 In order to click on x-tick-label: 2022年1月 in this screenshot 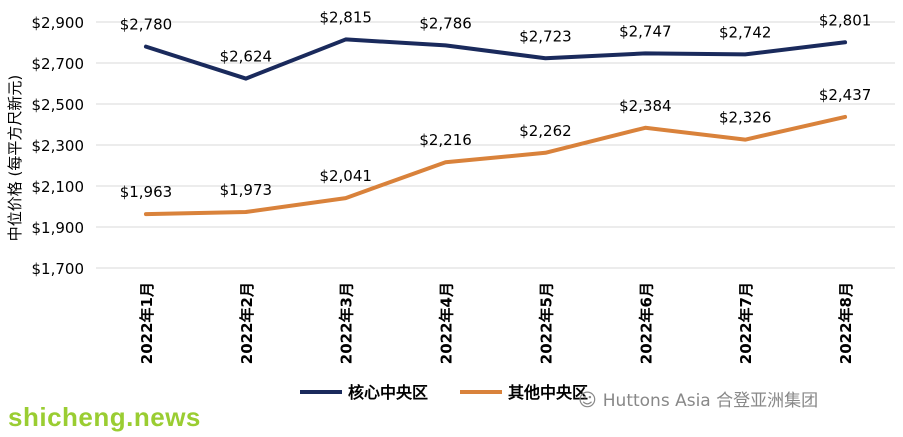, I will do `click(147, 323)`.